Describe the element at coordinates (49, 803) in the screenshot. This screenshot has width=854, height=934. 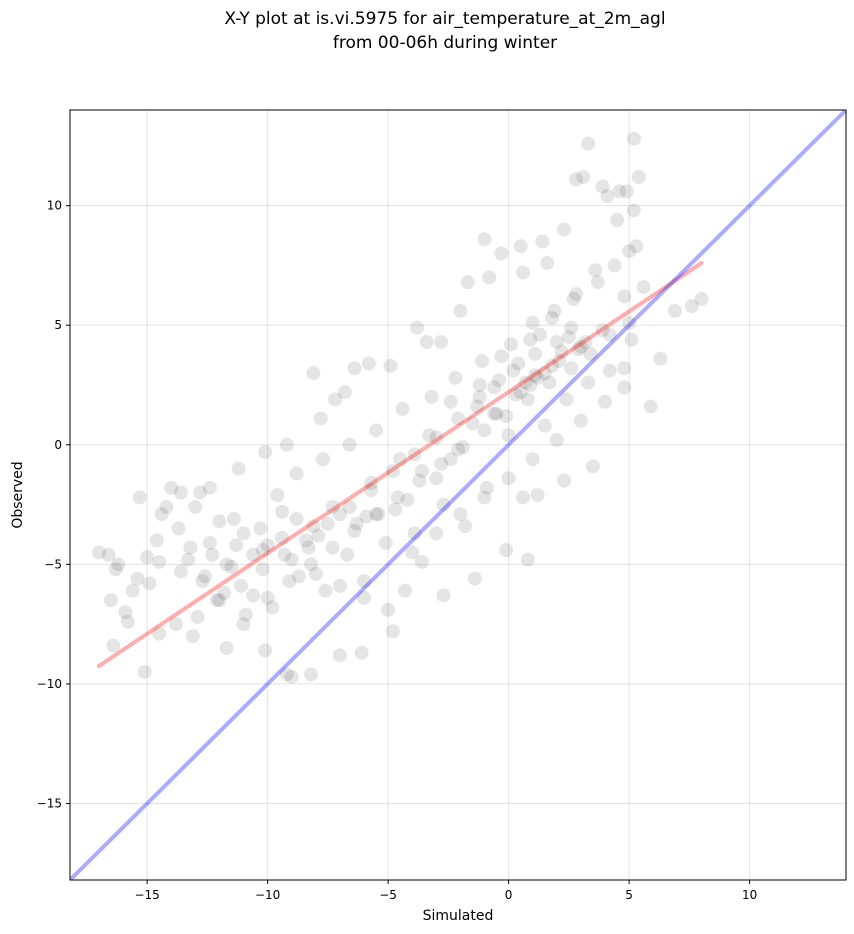
I see `y-tick-label: −15` at that location.